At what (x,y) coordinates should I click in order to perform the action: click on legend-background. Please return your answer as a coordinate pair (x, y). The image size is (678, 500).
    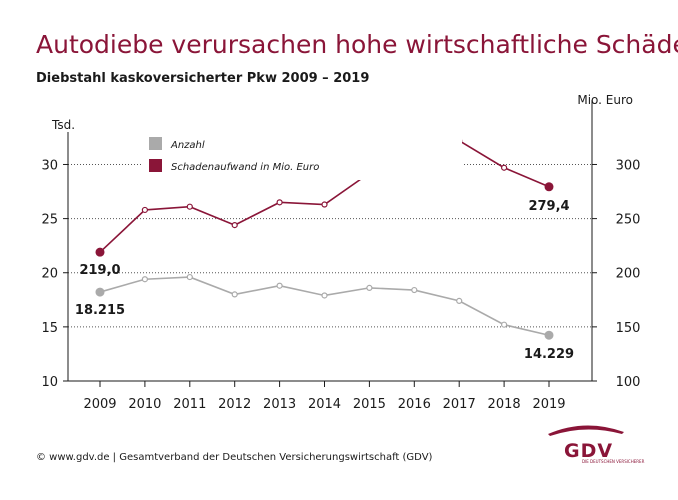
    Looking at the image, I should click on (302, 150).